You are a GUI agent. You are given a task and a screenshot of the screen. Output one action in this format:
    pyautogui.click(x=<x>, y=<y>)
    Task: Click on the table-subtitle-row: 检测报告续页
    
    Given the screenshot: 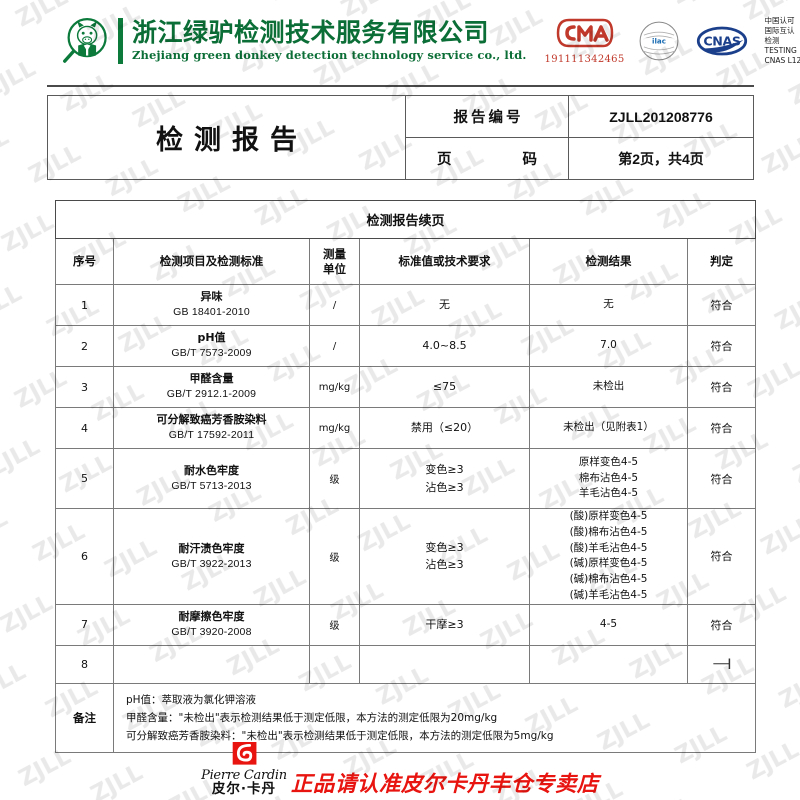 What is the action you would take?
    pyautogui.click(x=405, y=219)
    